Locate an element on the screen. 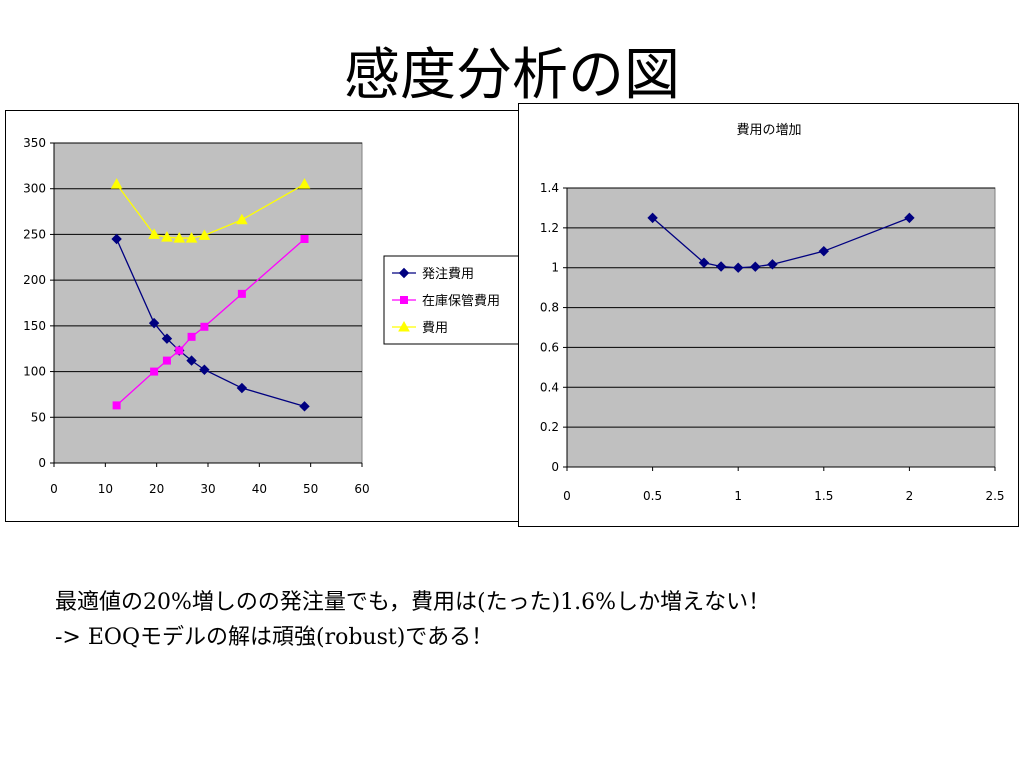 Image resolution: width=1024 pixels, height=768 pixels. x-tick-label: 2 is located at coordinates (910, 496).